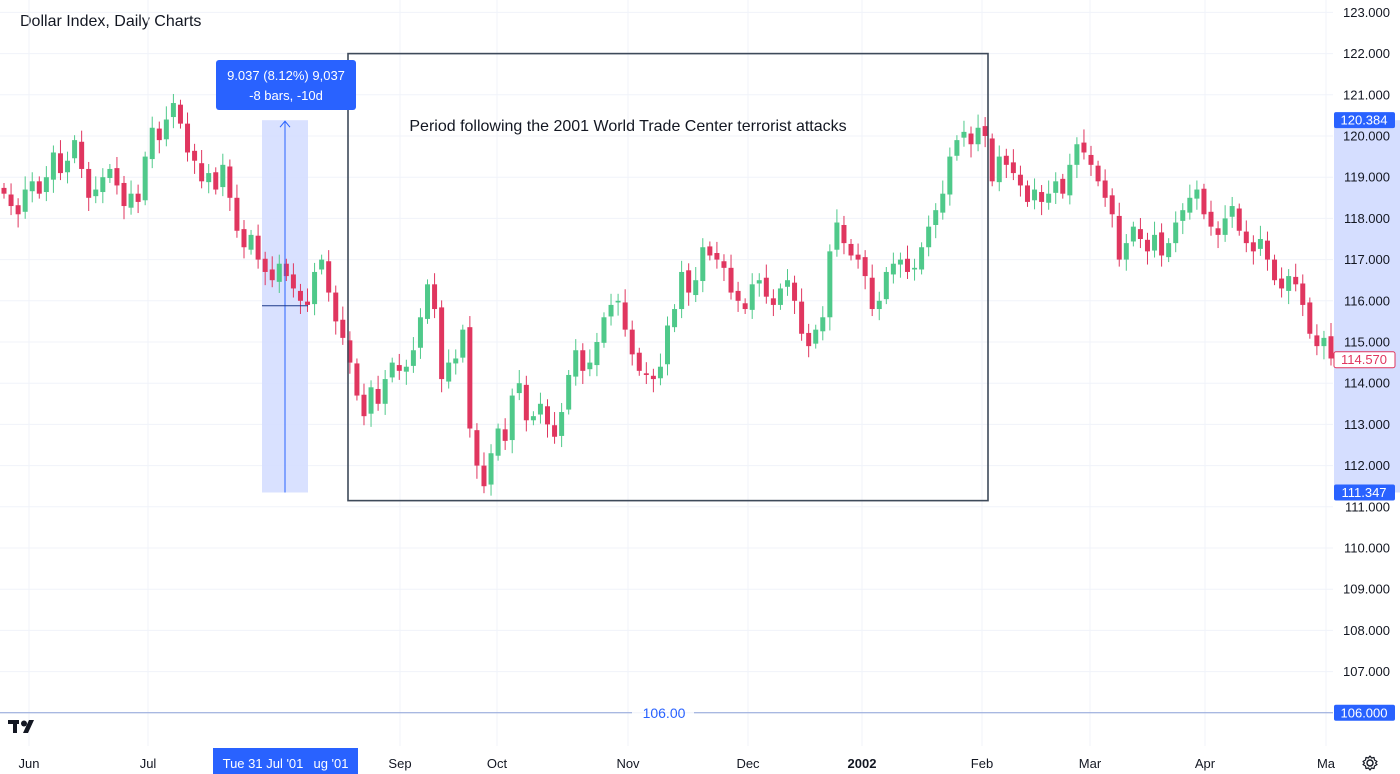 The image size is (1400, 774). What do you see at coordinates (24, 728) in the screenshot?
I see `tradingview-logo-icon` at bounding box center [24, 728].